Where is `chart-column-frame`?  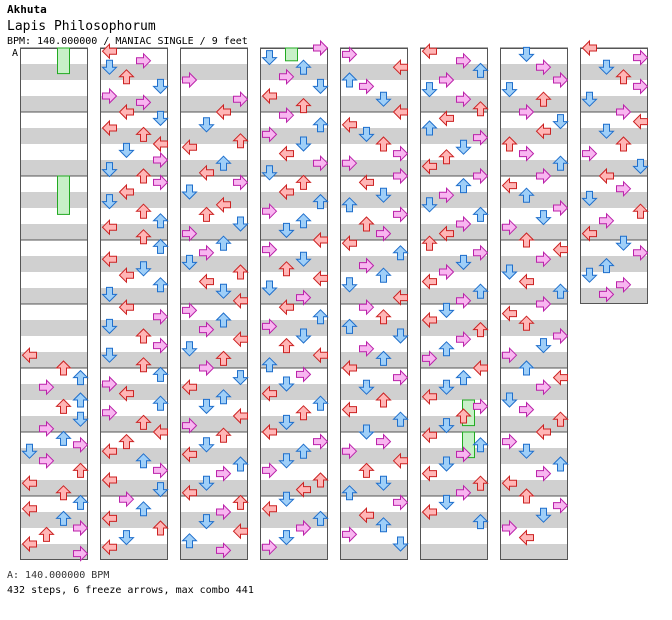
chart-column-frame is located at coordinates (454, 304).